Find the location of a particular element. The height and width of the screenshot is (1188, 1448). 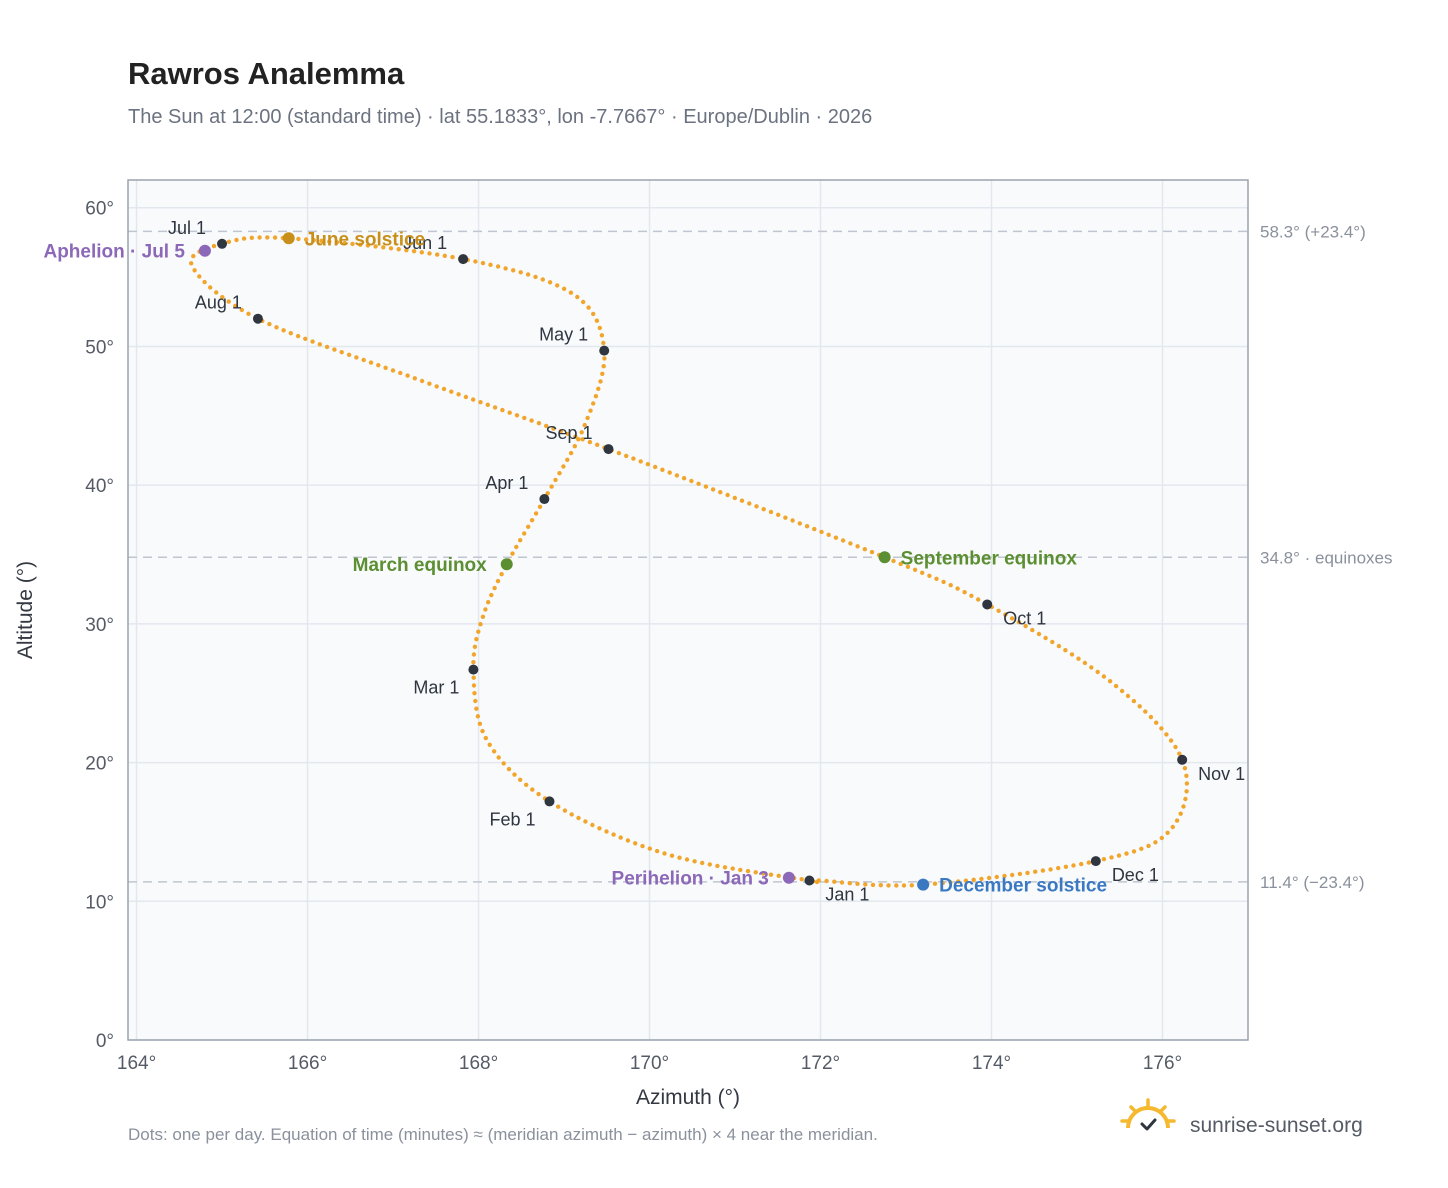

x-tick-label: 164° is located at coordinates (136, 1063).